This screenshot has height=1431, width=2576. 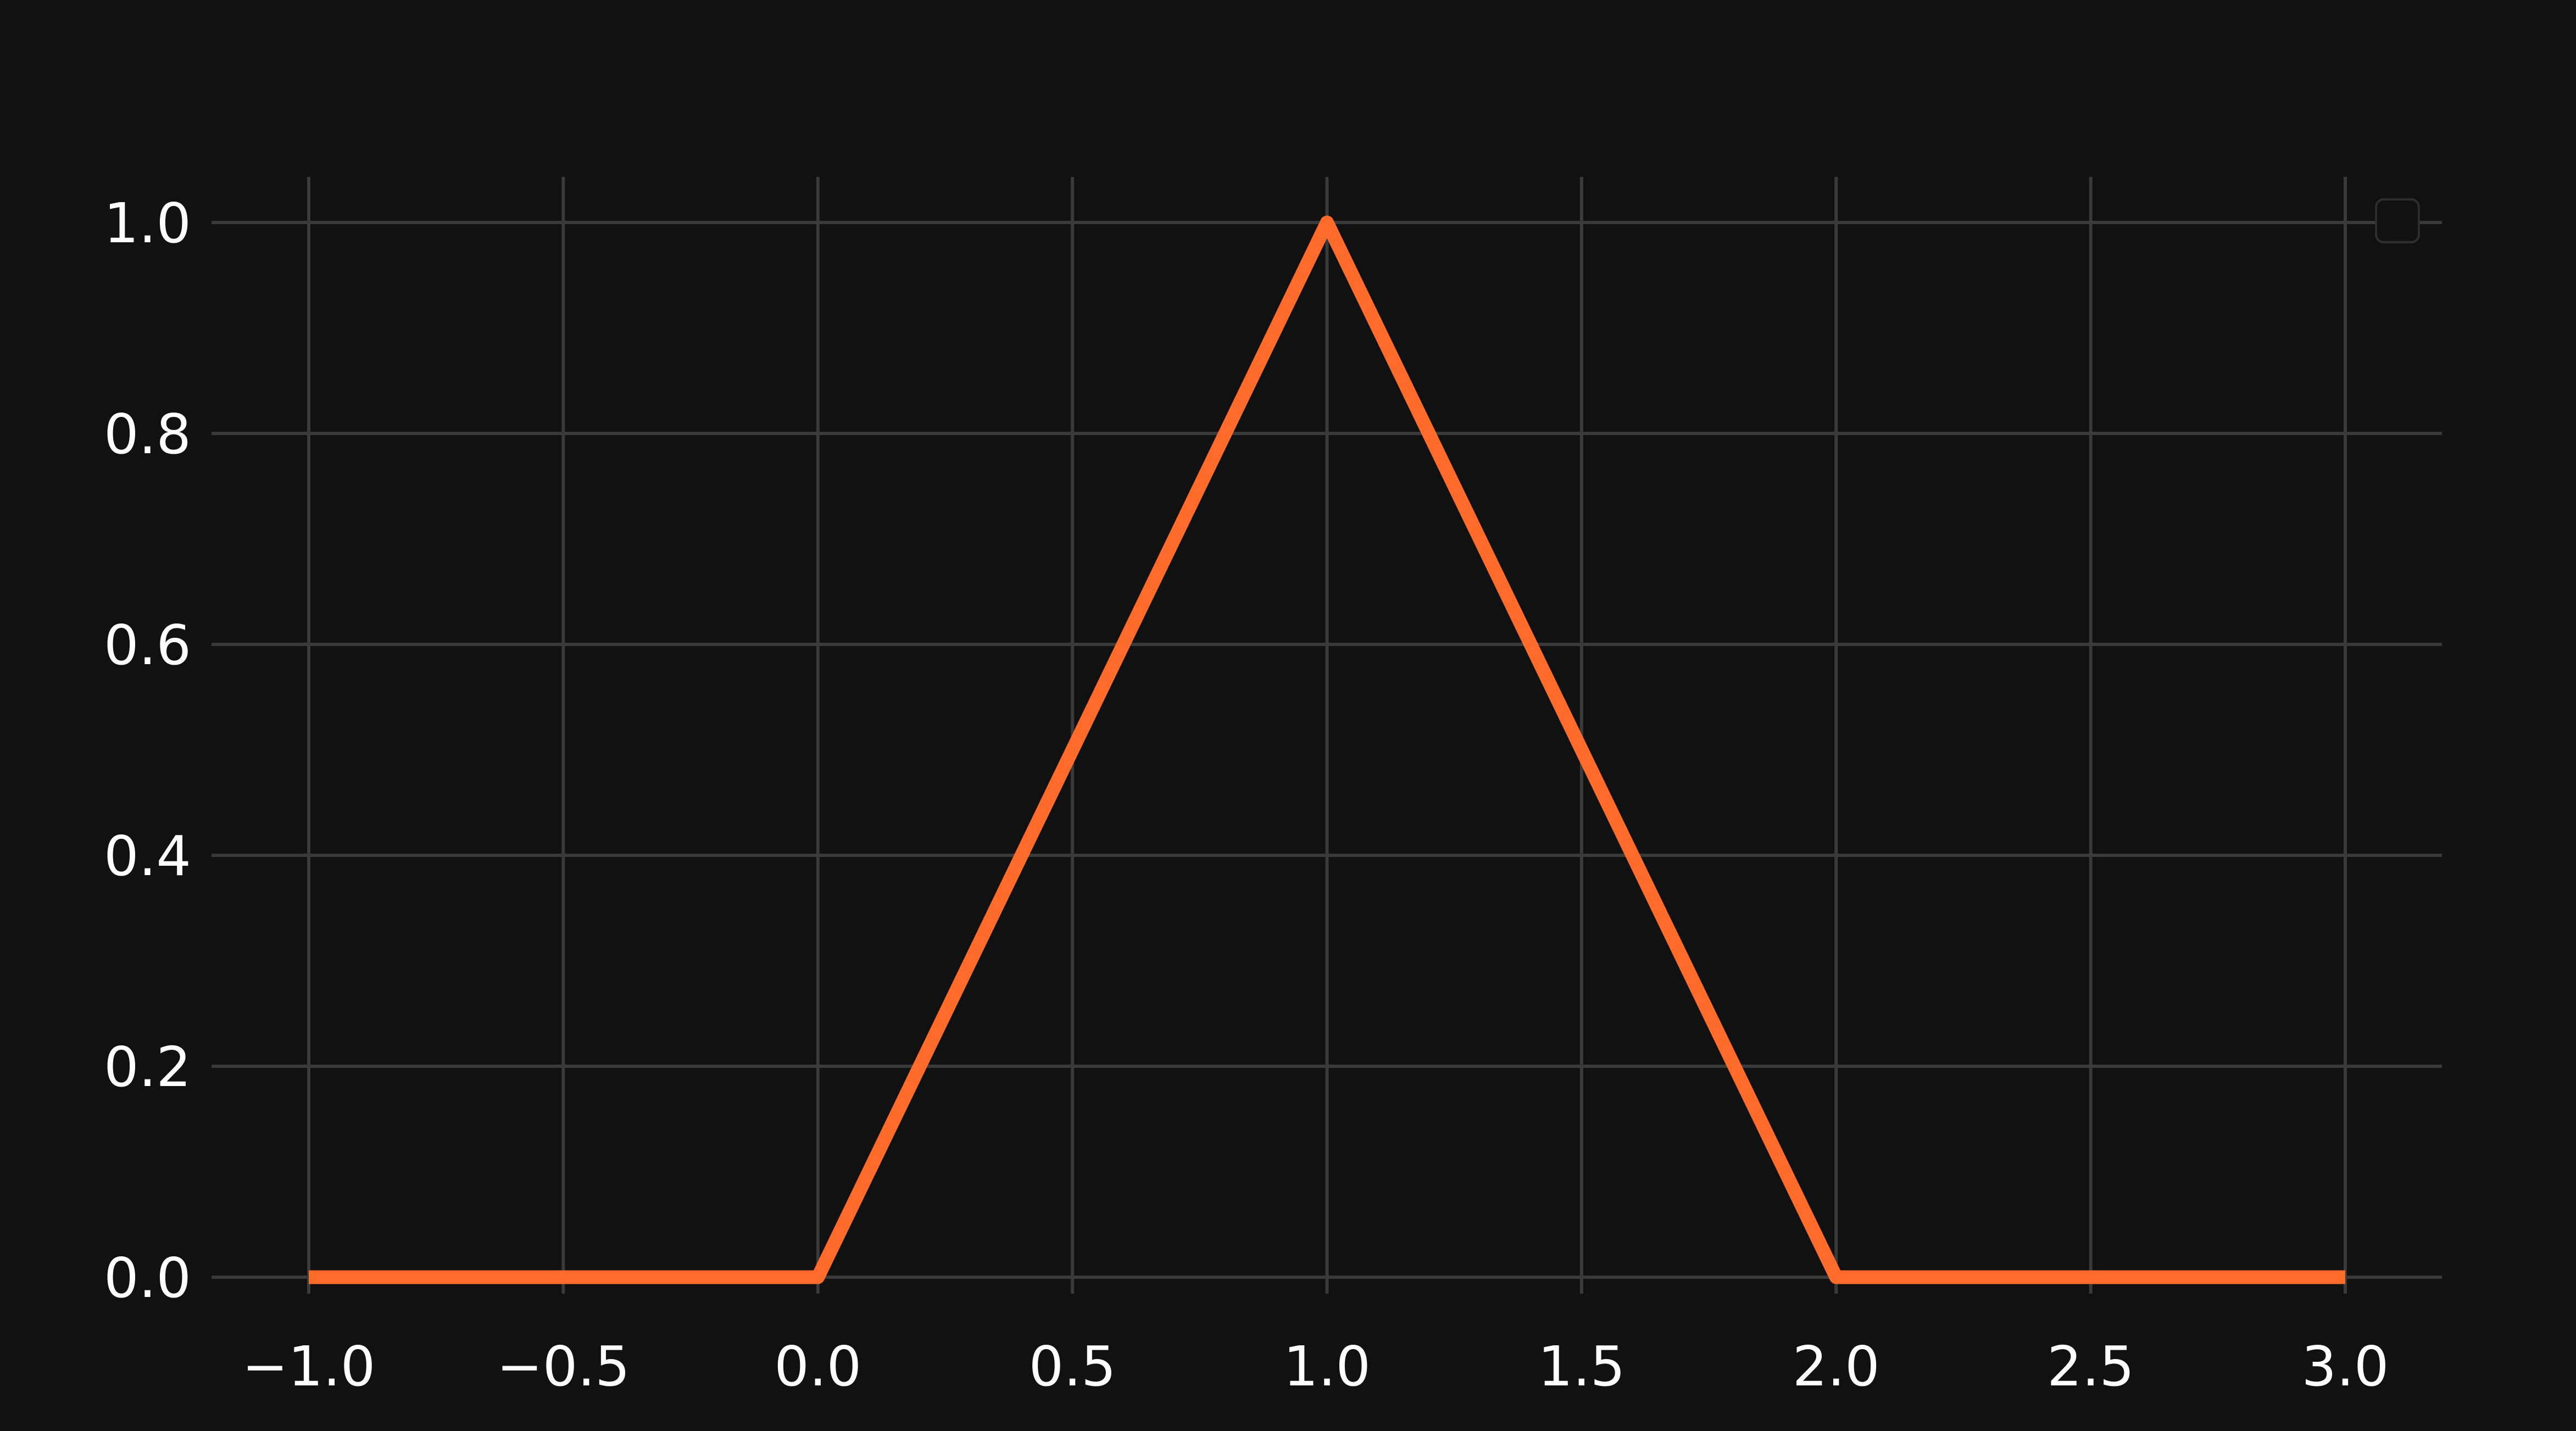 I want to click on x-axis: −1.0 −0.5 0.0 0.5 1.0 1.5 2.0 2.5 3.0, so click(x=1315, y=1366).